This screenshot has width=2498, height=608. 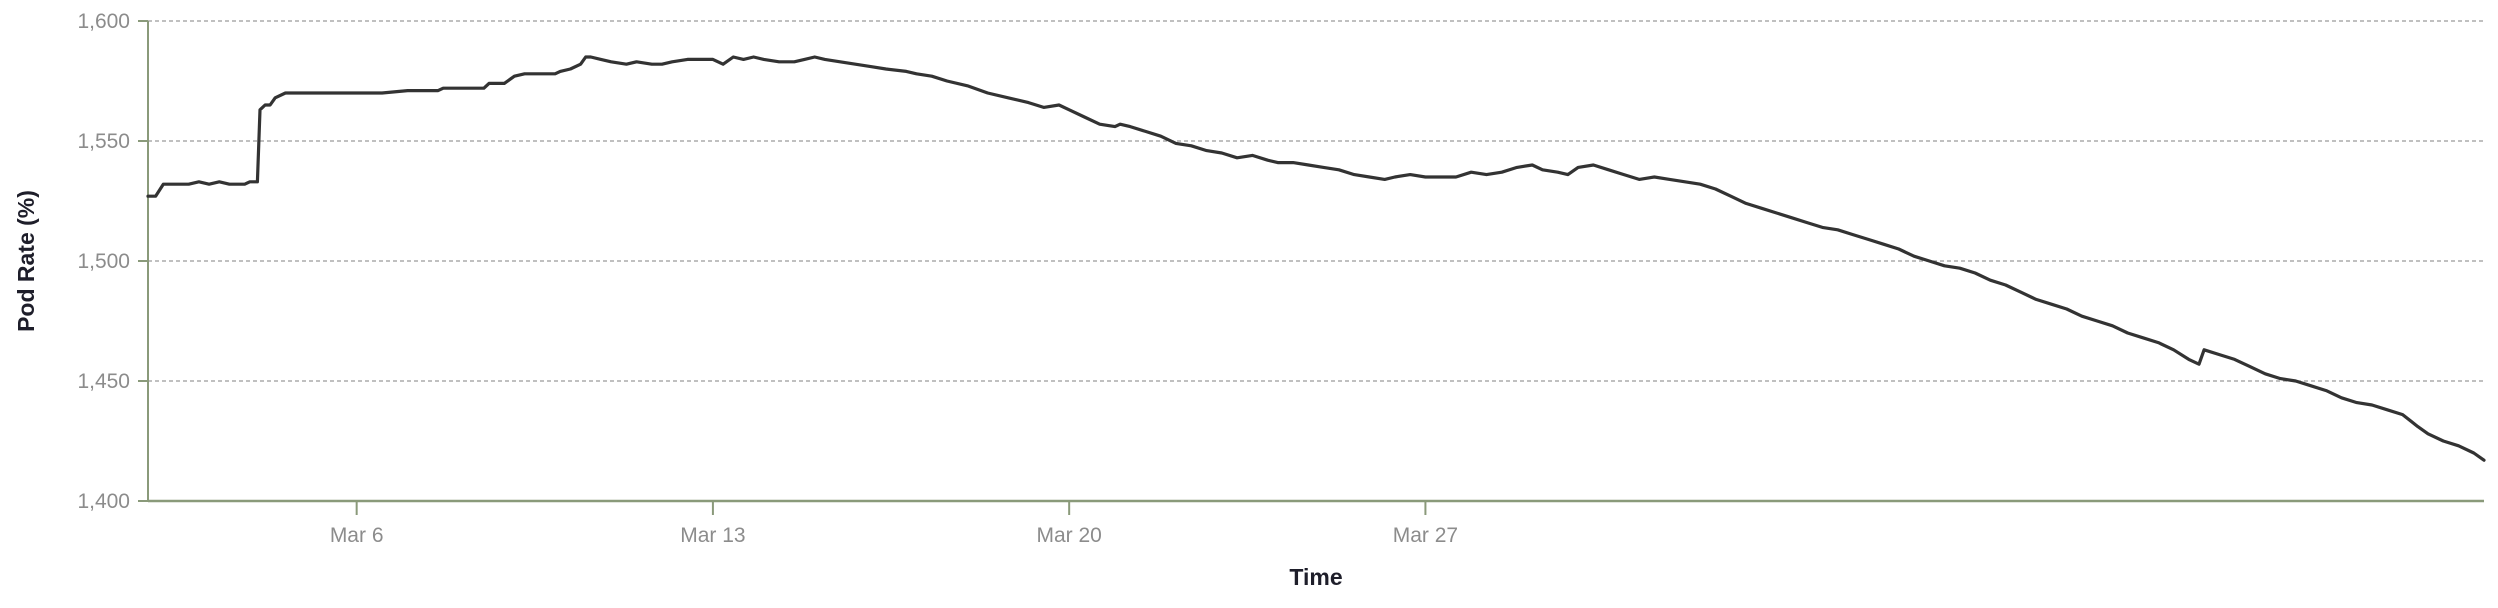 I want to click on y-tick-label: 1,550, so click(x=103, y=141).